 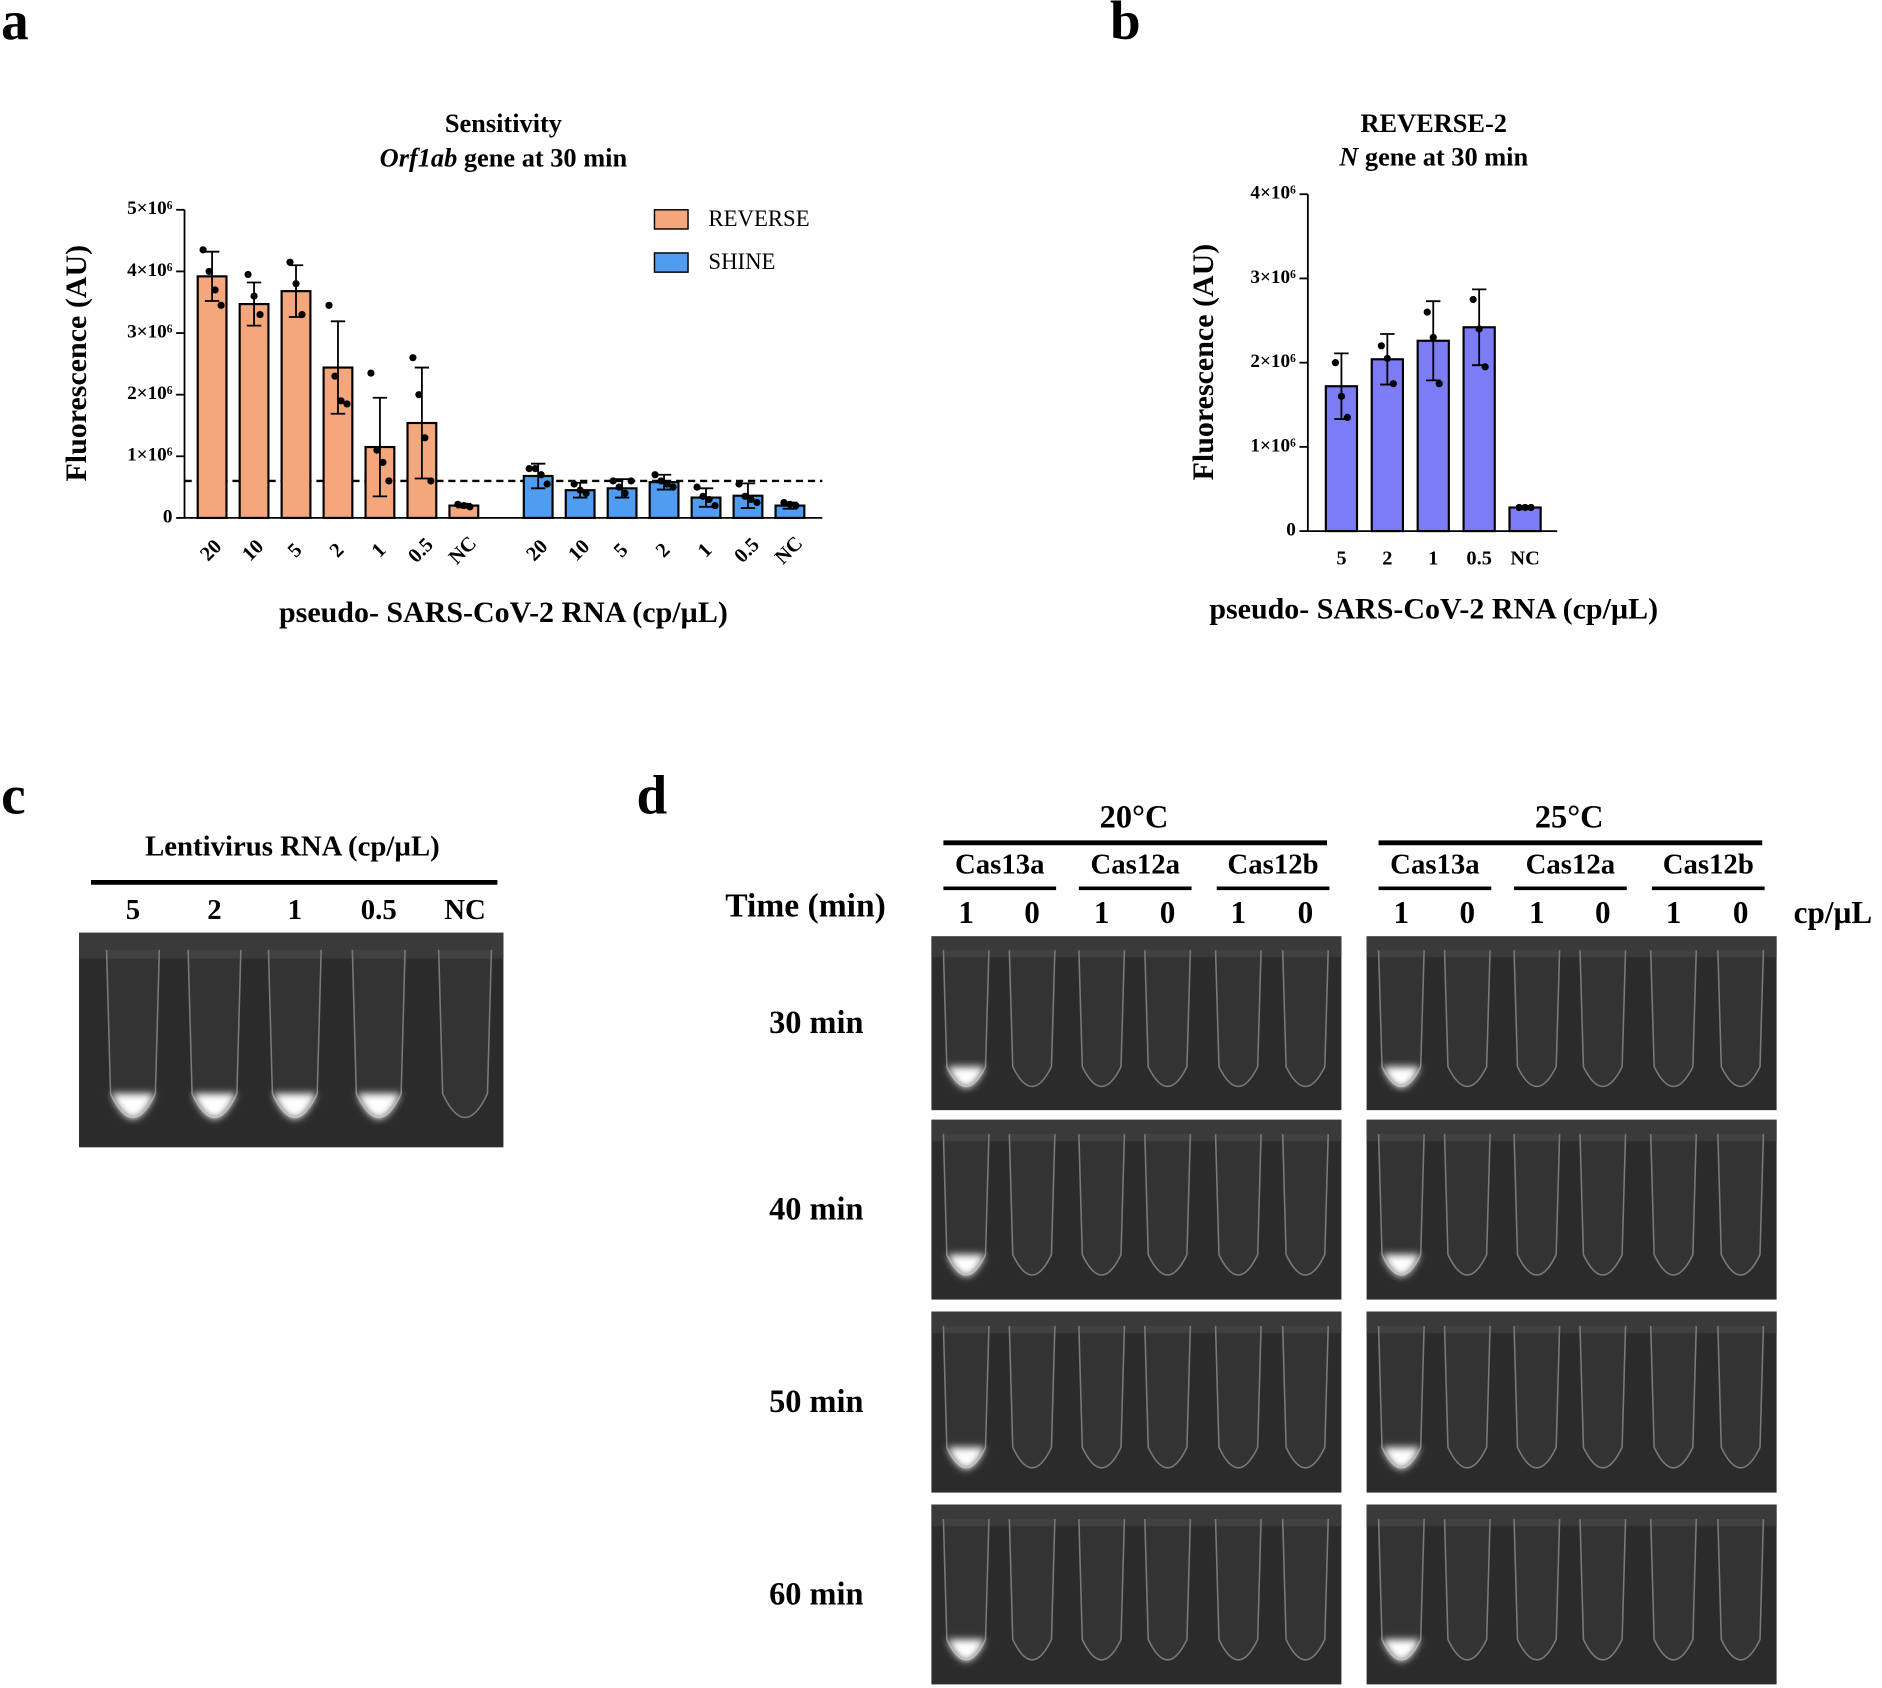 What do you see at coordinates (379, 910) in the screenshot?
I see `lane-label: 0.5` at bounding box center [379, 910].